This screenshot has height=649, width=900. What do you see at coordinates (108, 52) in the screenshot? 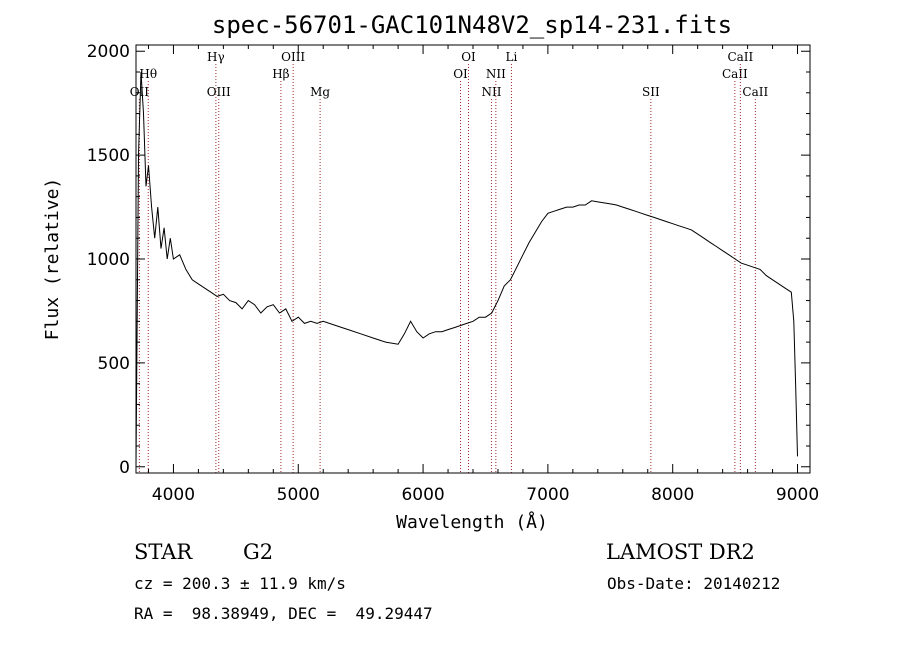
I see `y-tick-label: 2000` at bounding box center [108, 52].